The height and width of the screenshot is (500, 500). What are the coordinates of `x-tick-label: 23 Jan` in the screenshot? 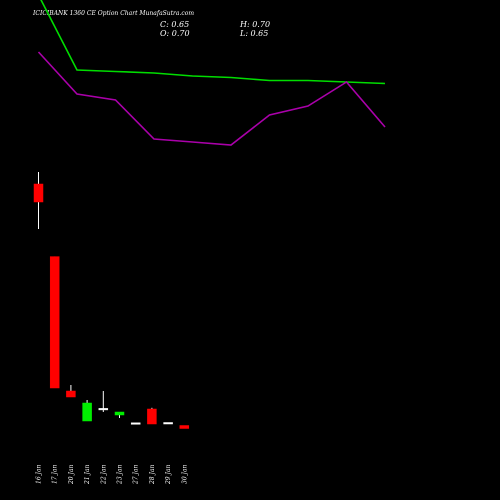 It's located at (120, 474).